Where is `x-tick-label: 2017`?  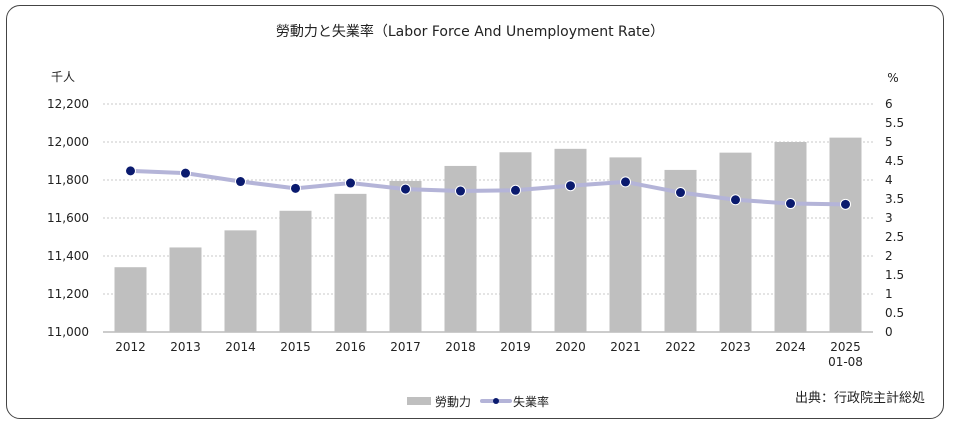 x-tick-label: 2017 is located at coordinates (405, 347).